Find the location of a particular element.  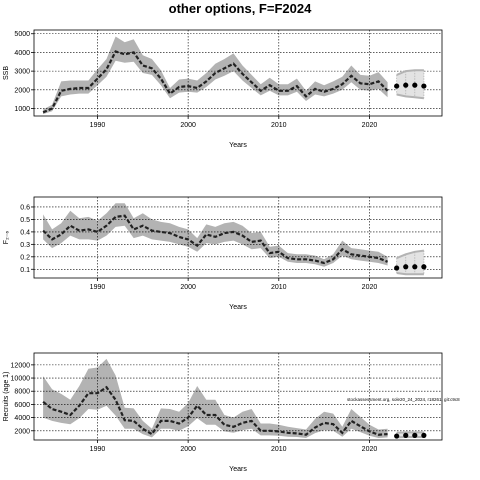

y-tick-label: 10000 is located at coordinates (21, 379).